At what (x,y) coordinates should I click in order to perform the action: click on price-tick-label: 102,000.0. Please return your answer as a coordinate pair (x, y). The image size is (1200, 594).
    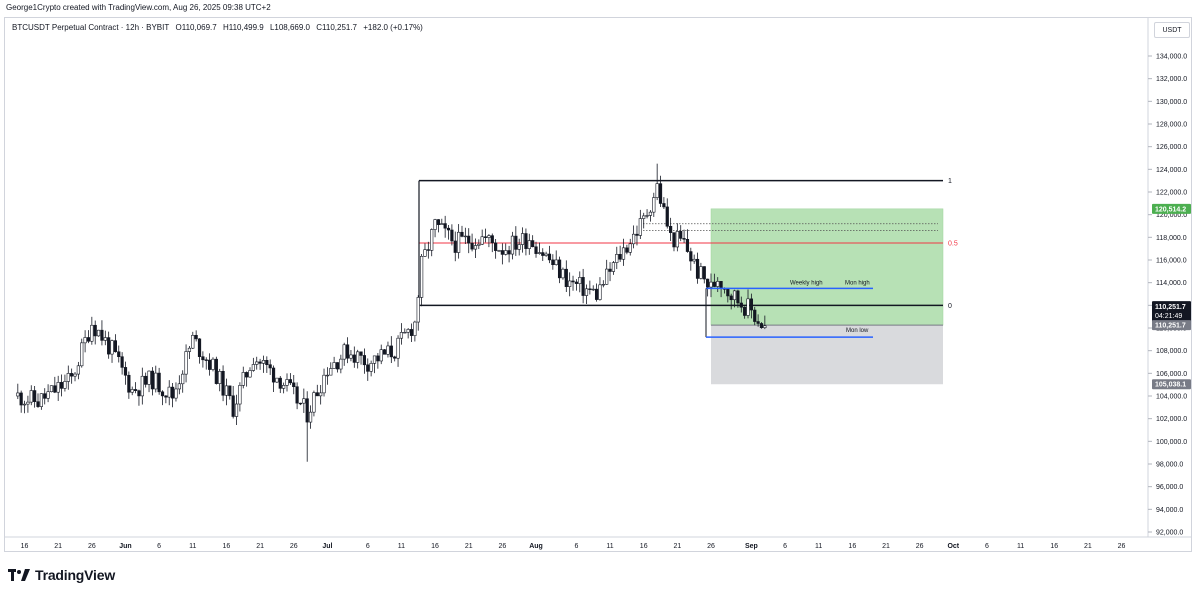
    Looking at the image, I should click on (1171, 419).